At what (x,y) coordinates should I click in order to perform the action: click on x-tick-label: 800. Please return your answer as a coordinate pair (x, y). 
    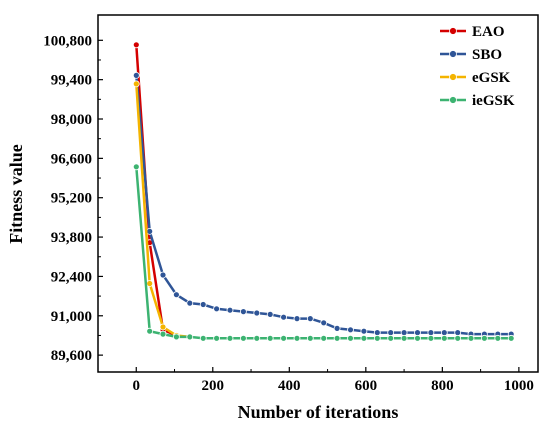
    Looking at the image, I should click on (442, 386).